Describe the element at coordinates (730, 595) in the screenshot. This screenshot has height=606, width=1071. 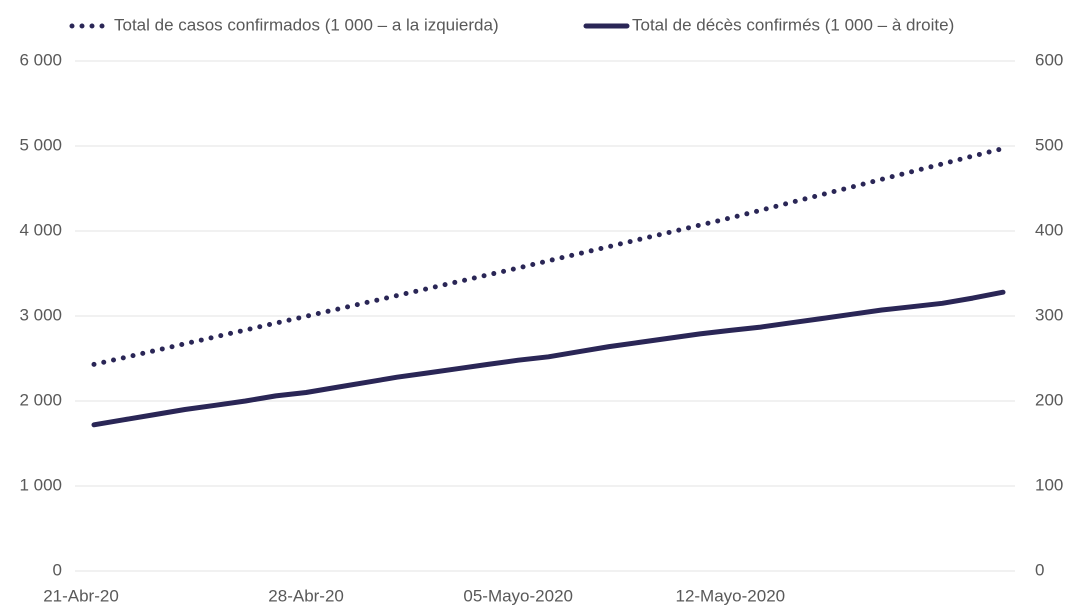
I see `x-tick-label: 12-Mayo-2020` at that location.